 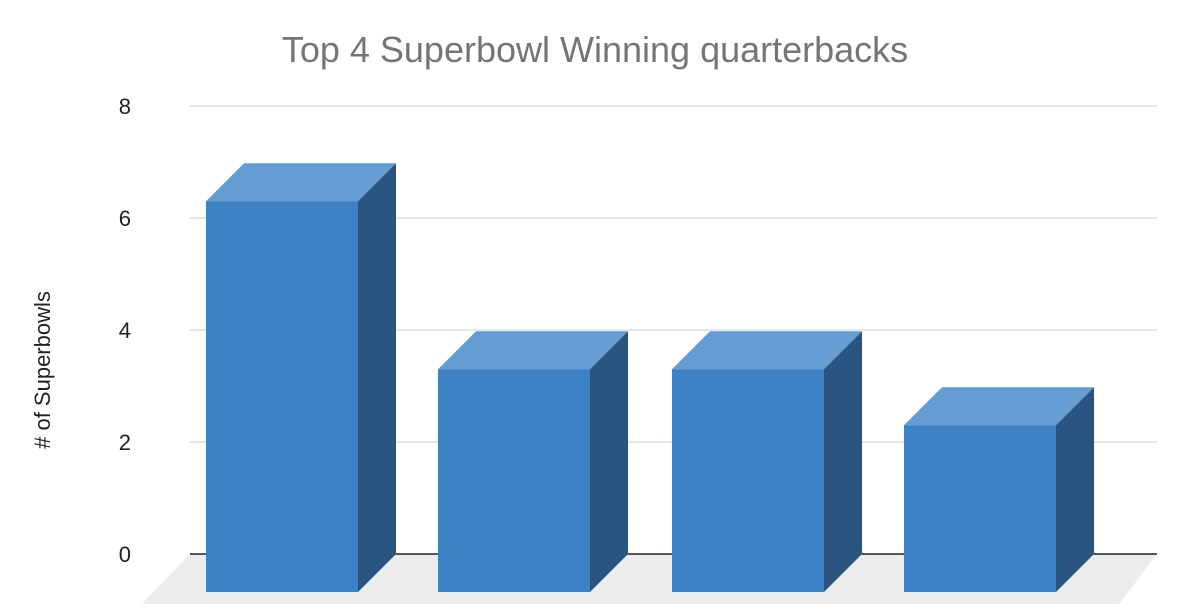 What do you see at coordinates (125, 442) in the screenshot?
I see `y-tick-label: 2` at bounding box center [125, 442].